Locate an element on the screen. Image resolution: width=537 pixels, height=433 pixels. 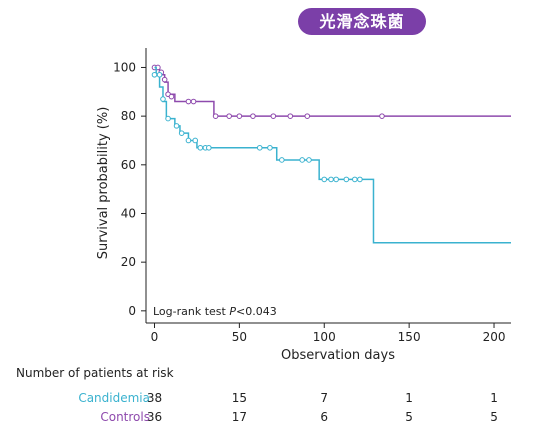
x-tick-label: 200 is located at coordinates (494, 337).